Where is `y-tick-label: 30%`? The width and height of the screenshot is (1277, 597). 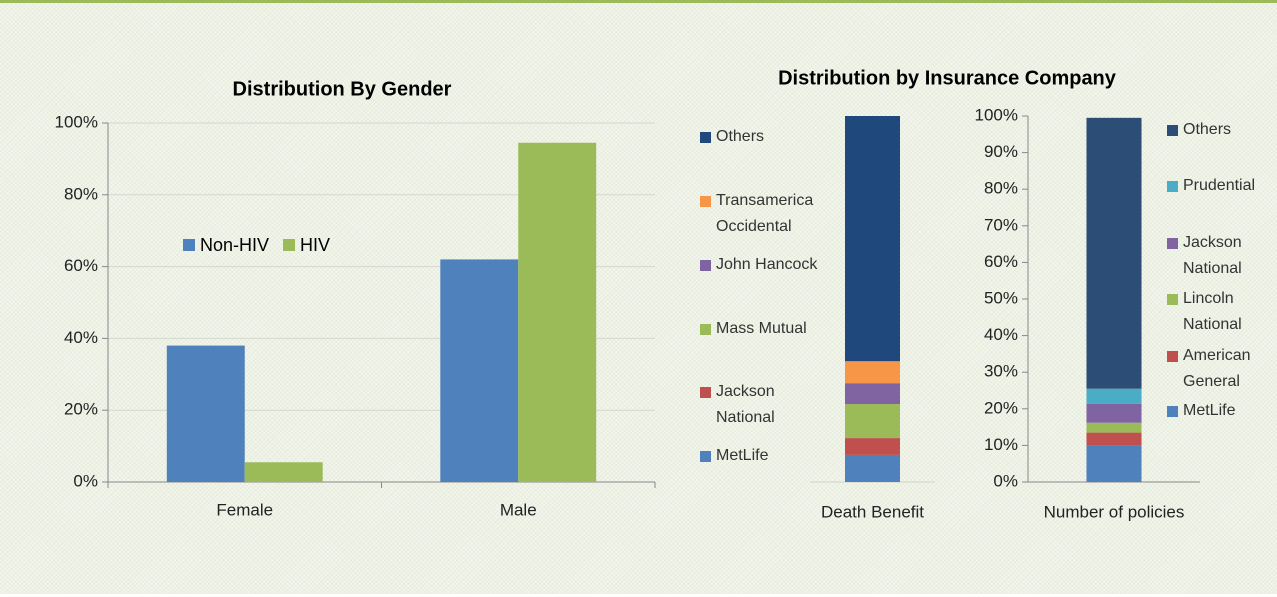
y-tick-label: 30% is located at coordinates (1001, 371).